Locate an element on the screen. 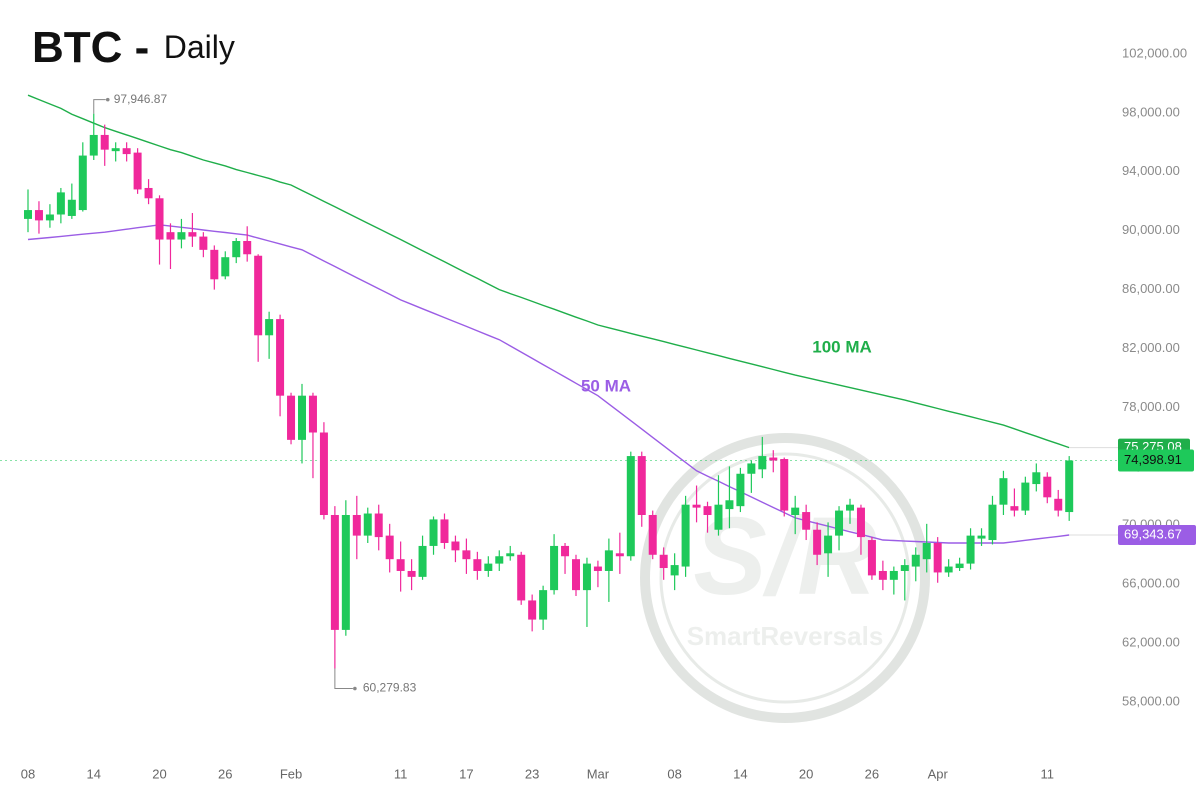 The width and height of the screenshot is (1200, 788). low-label: 60,279.83 is located at coordinates (390, 688).